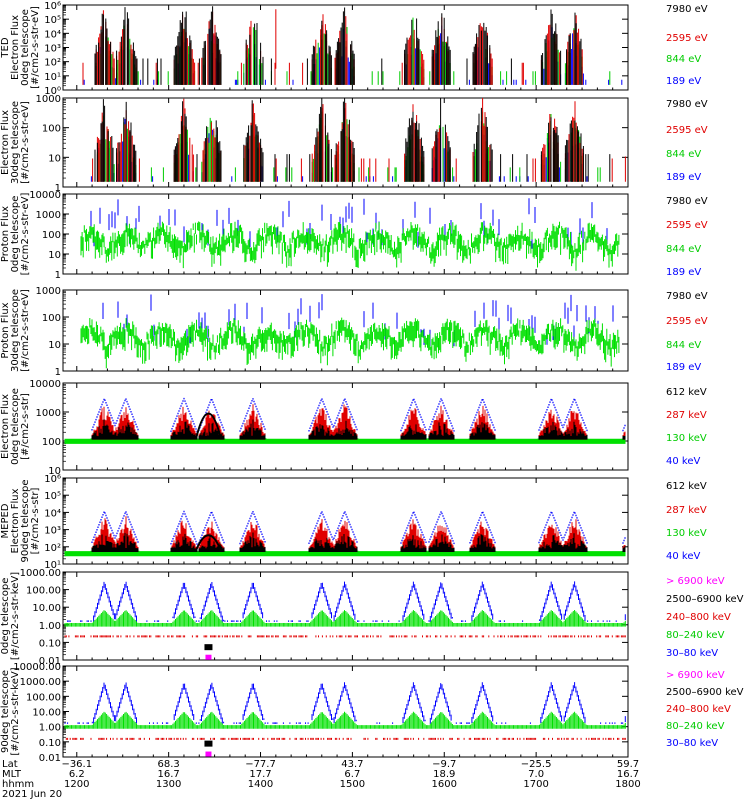  I want to click on y-tick-label: 10⁵, so click(52, 496).